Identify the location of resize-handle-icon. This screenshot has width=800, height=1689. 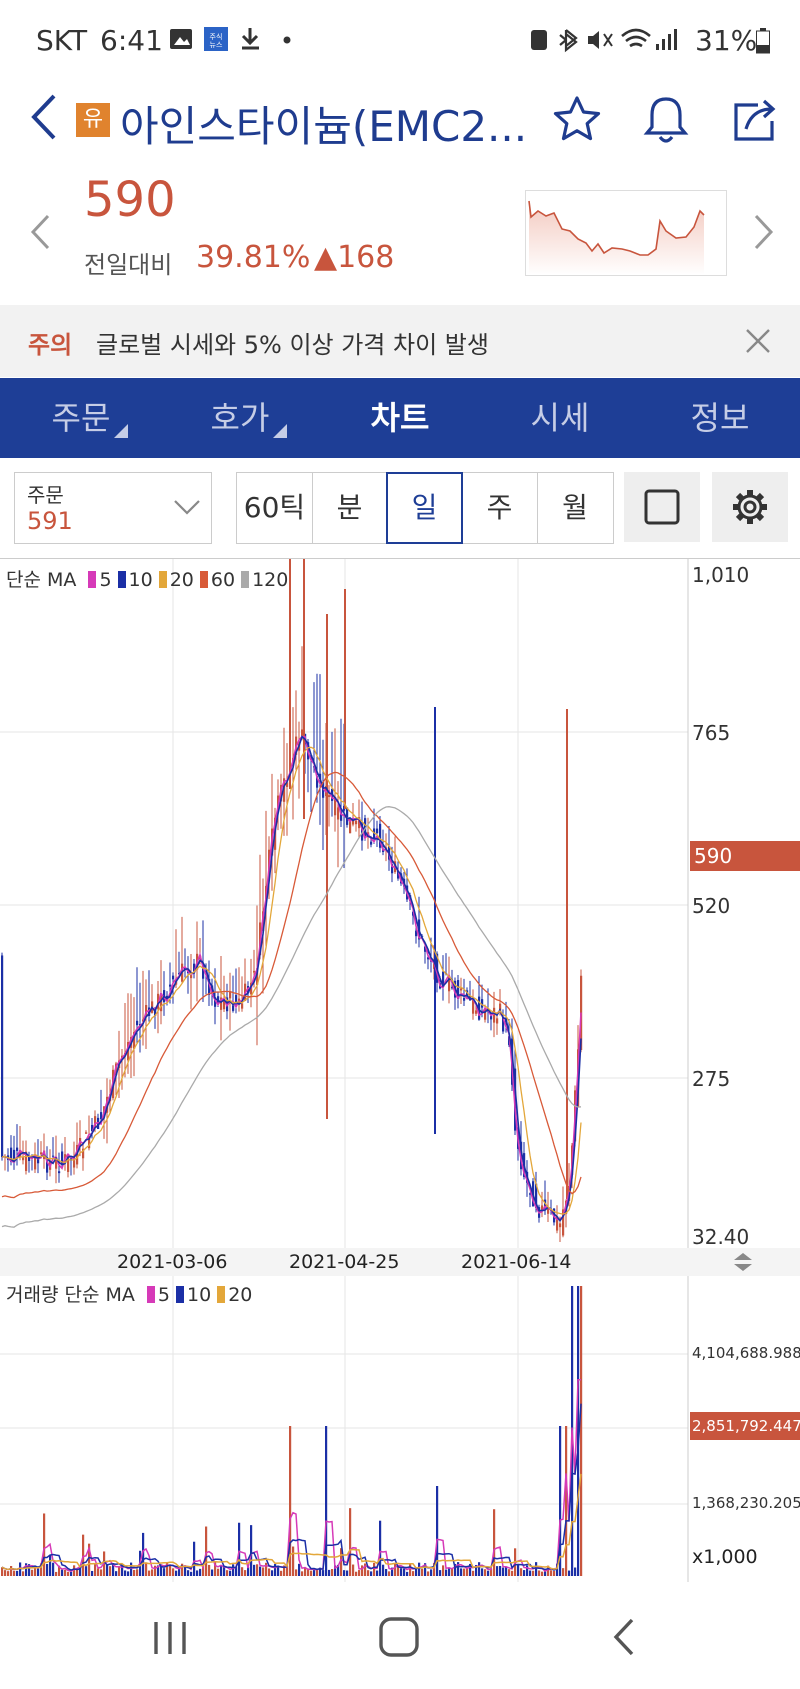
(743, 1262).